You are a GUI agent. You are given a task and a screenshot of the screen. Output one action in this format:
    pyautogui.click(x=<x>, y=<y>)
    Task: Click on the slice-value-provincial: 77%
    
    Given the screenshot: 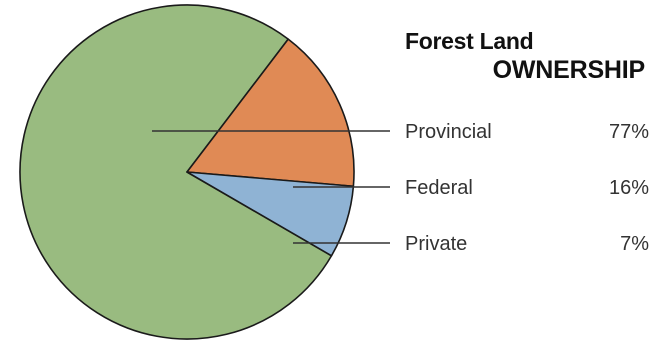 What is the action you would take?
    pyautogui.click(x=629, y=132)
    